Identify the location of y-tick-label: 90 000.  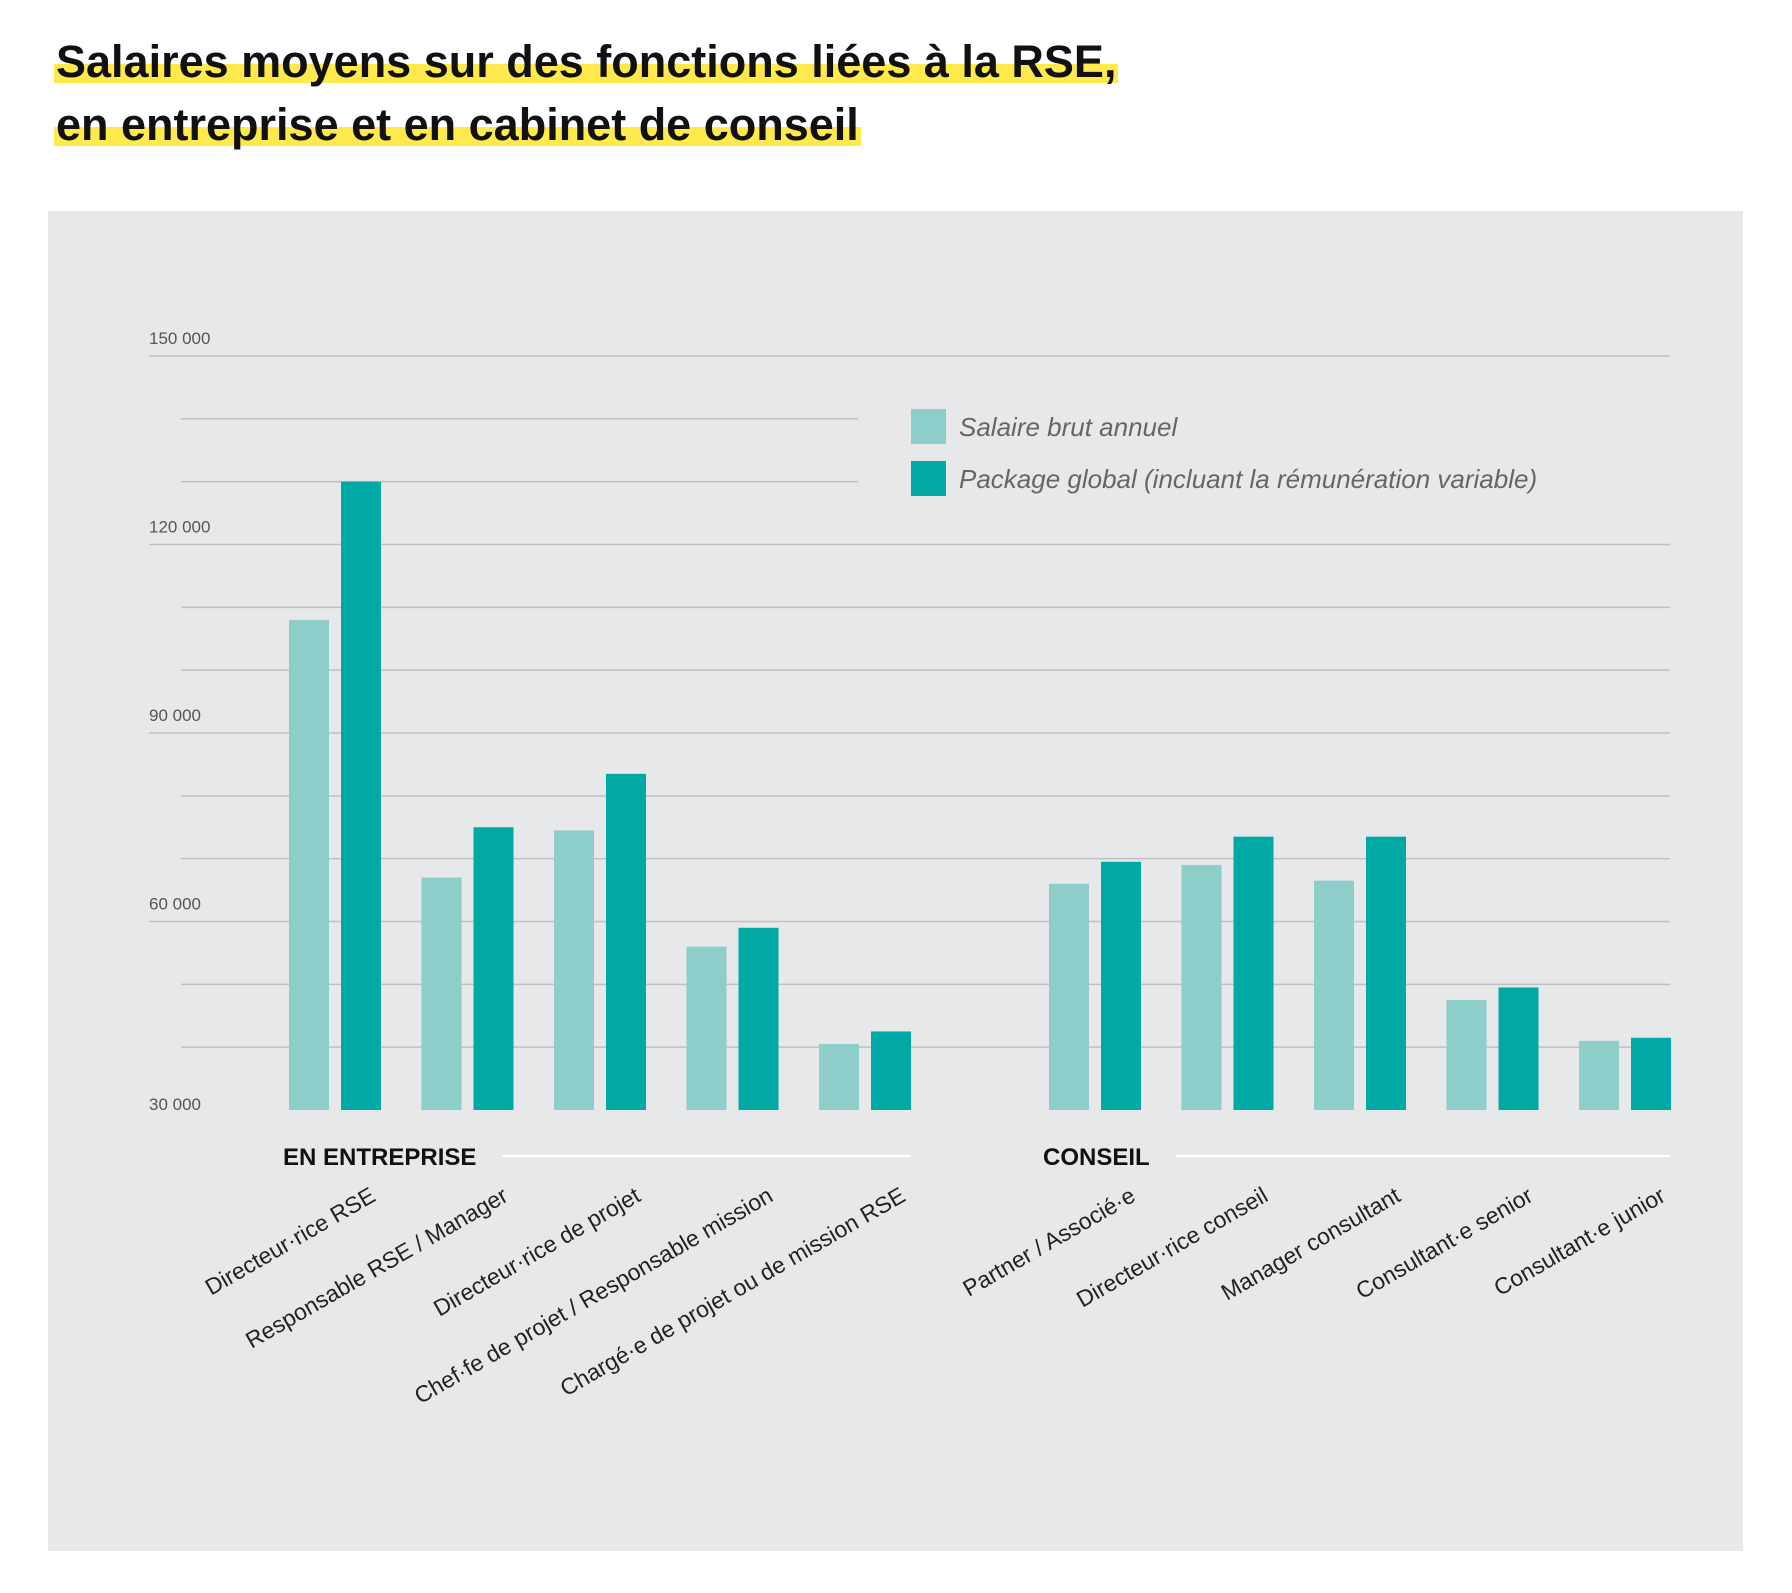
(175, 715).